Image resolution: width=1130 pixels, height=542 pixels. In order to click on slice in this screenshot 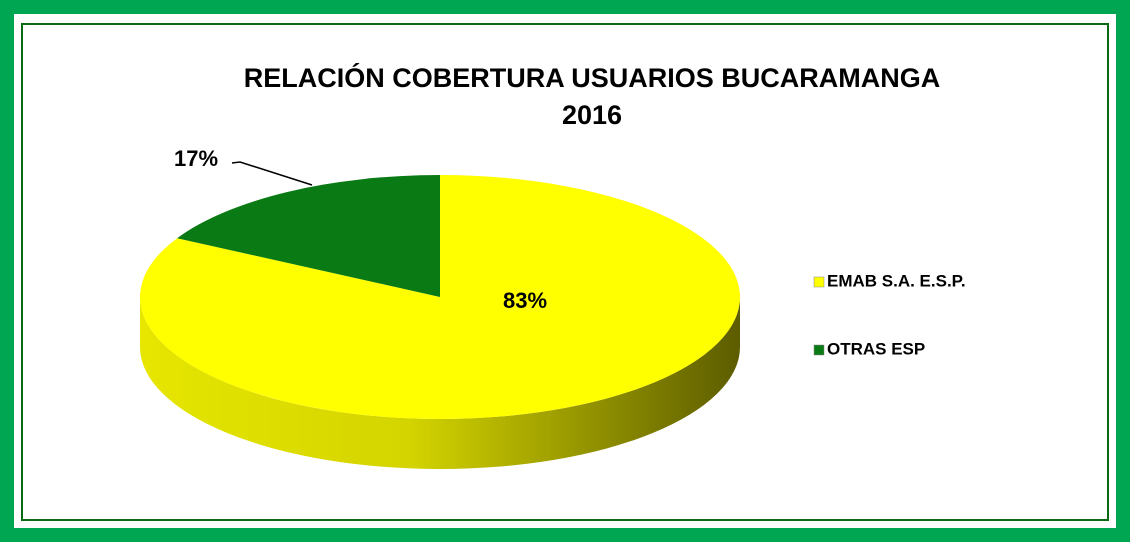, I will do `click(308, 236)`.